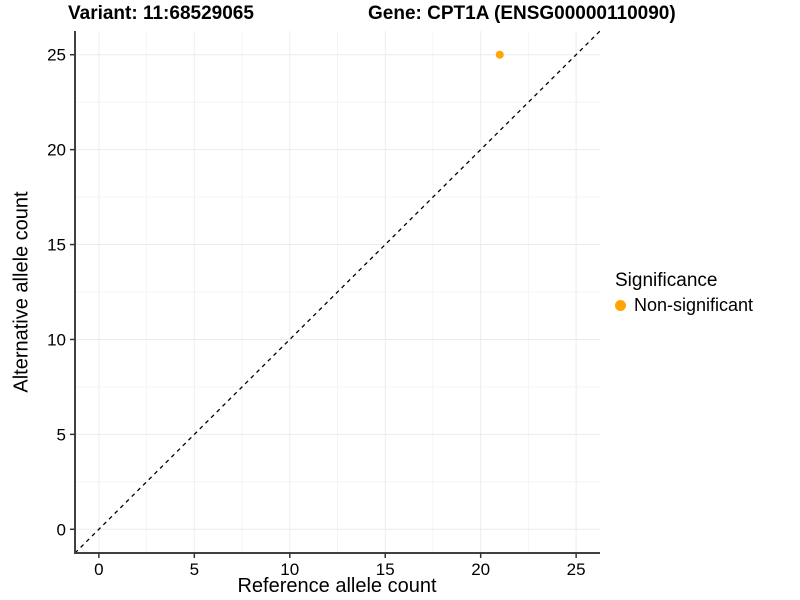 This screenshot has height=600, width=800. Describe the element at coordinates (620, 305) in the screenshot. I see `legend-point-icon` at that location.